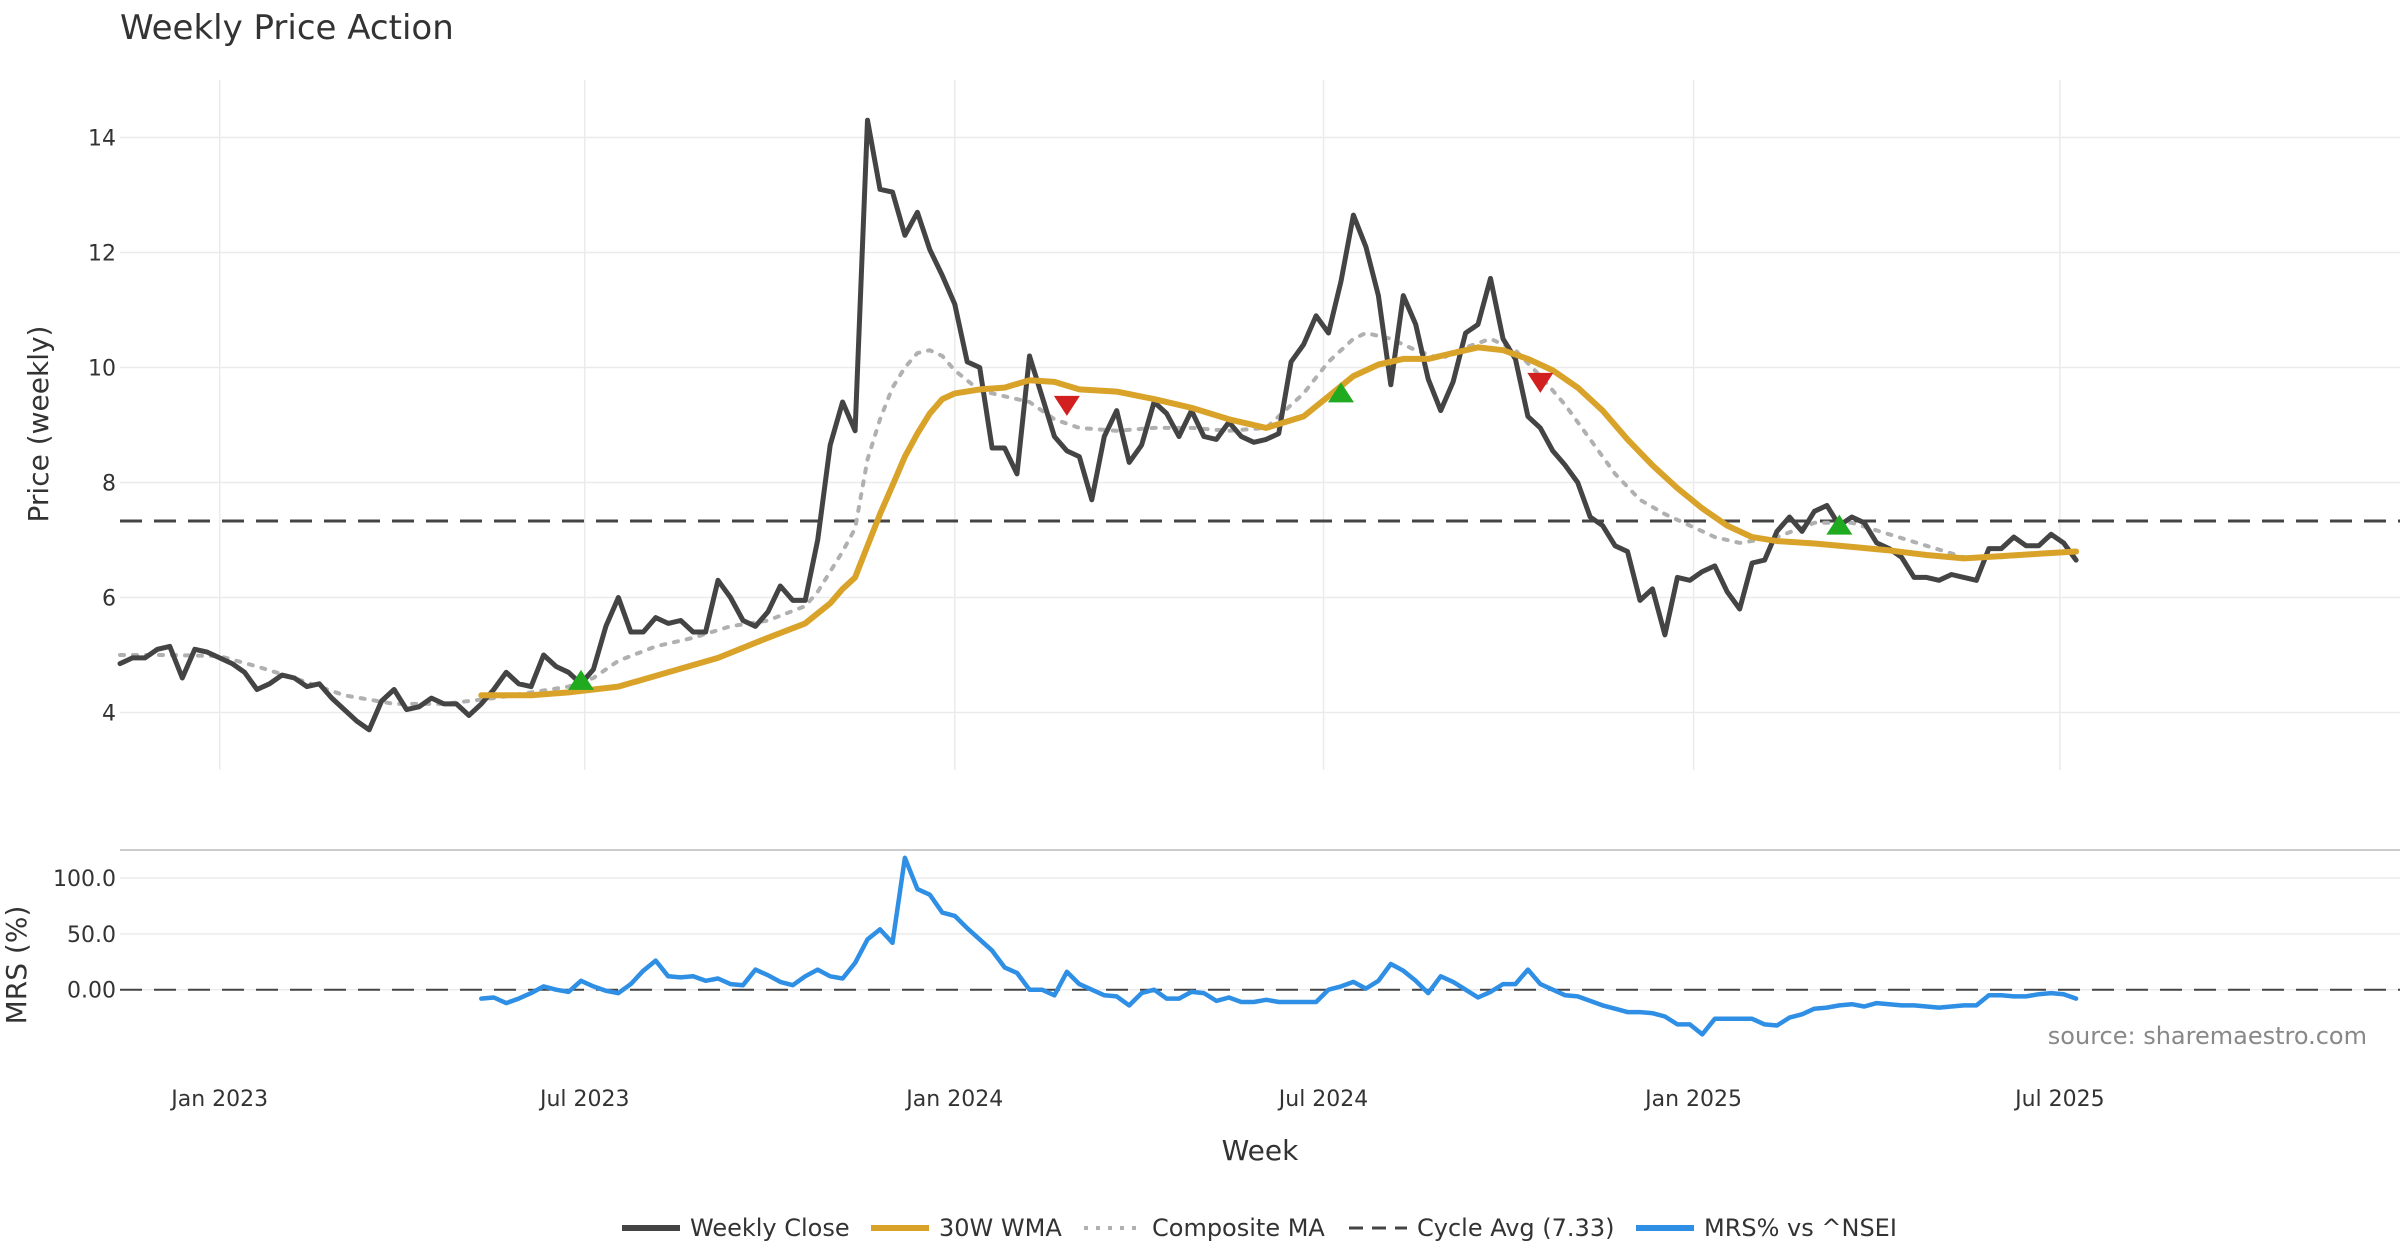 This screenshot has width=2400, height=1260. I want to click on legend-label: 30W WMA, so click(1000, 1228).